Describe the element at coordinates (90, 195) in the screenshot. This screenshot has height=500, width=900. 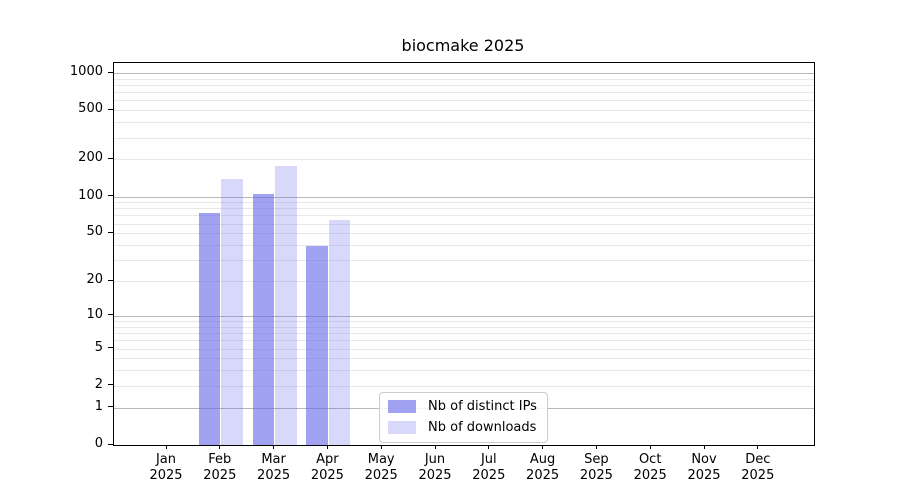
I see `y-tick-label: 100` at that location.